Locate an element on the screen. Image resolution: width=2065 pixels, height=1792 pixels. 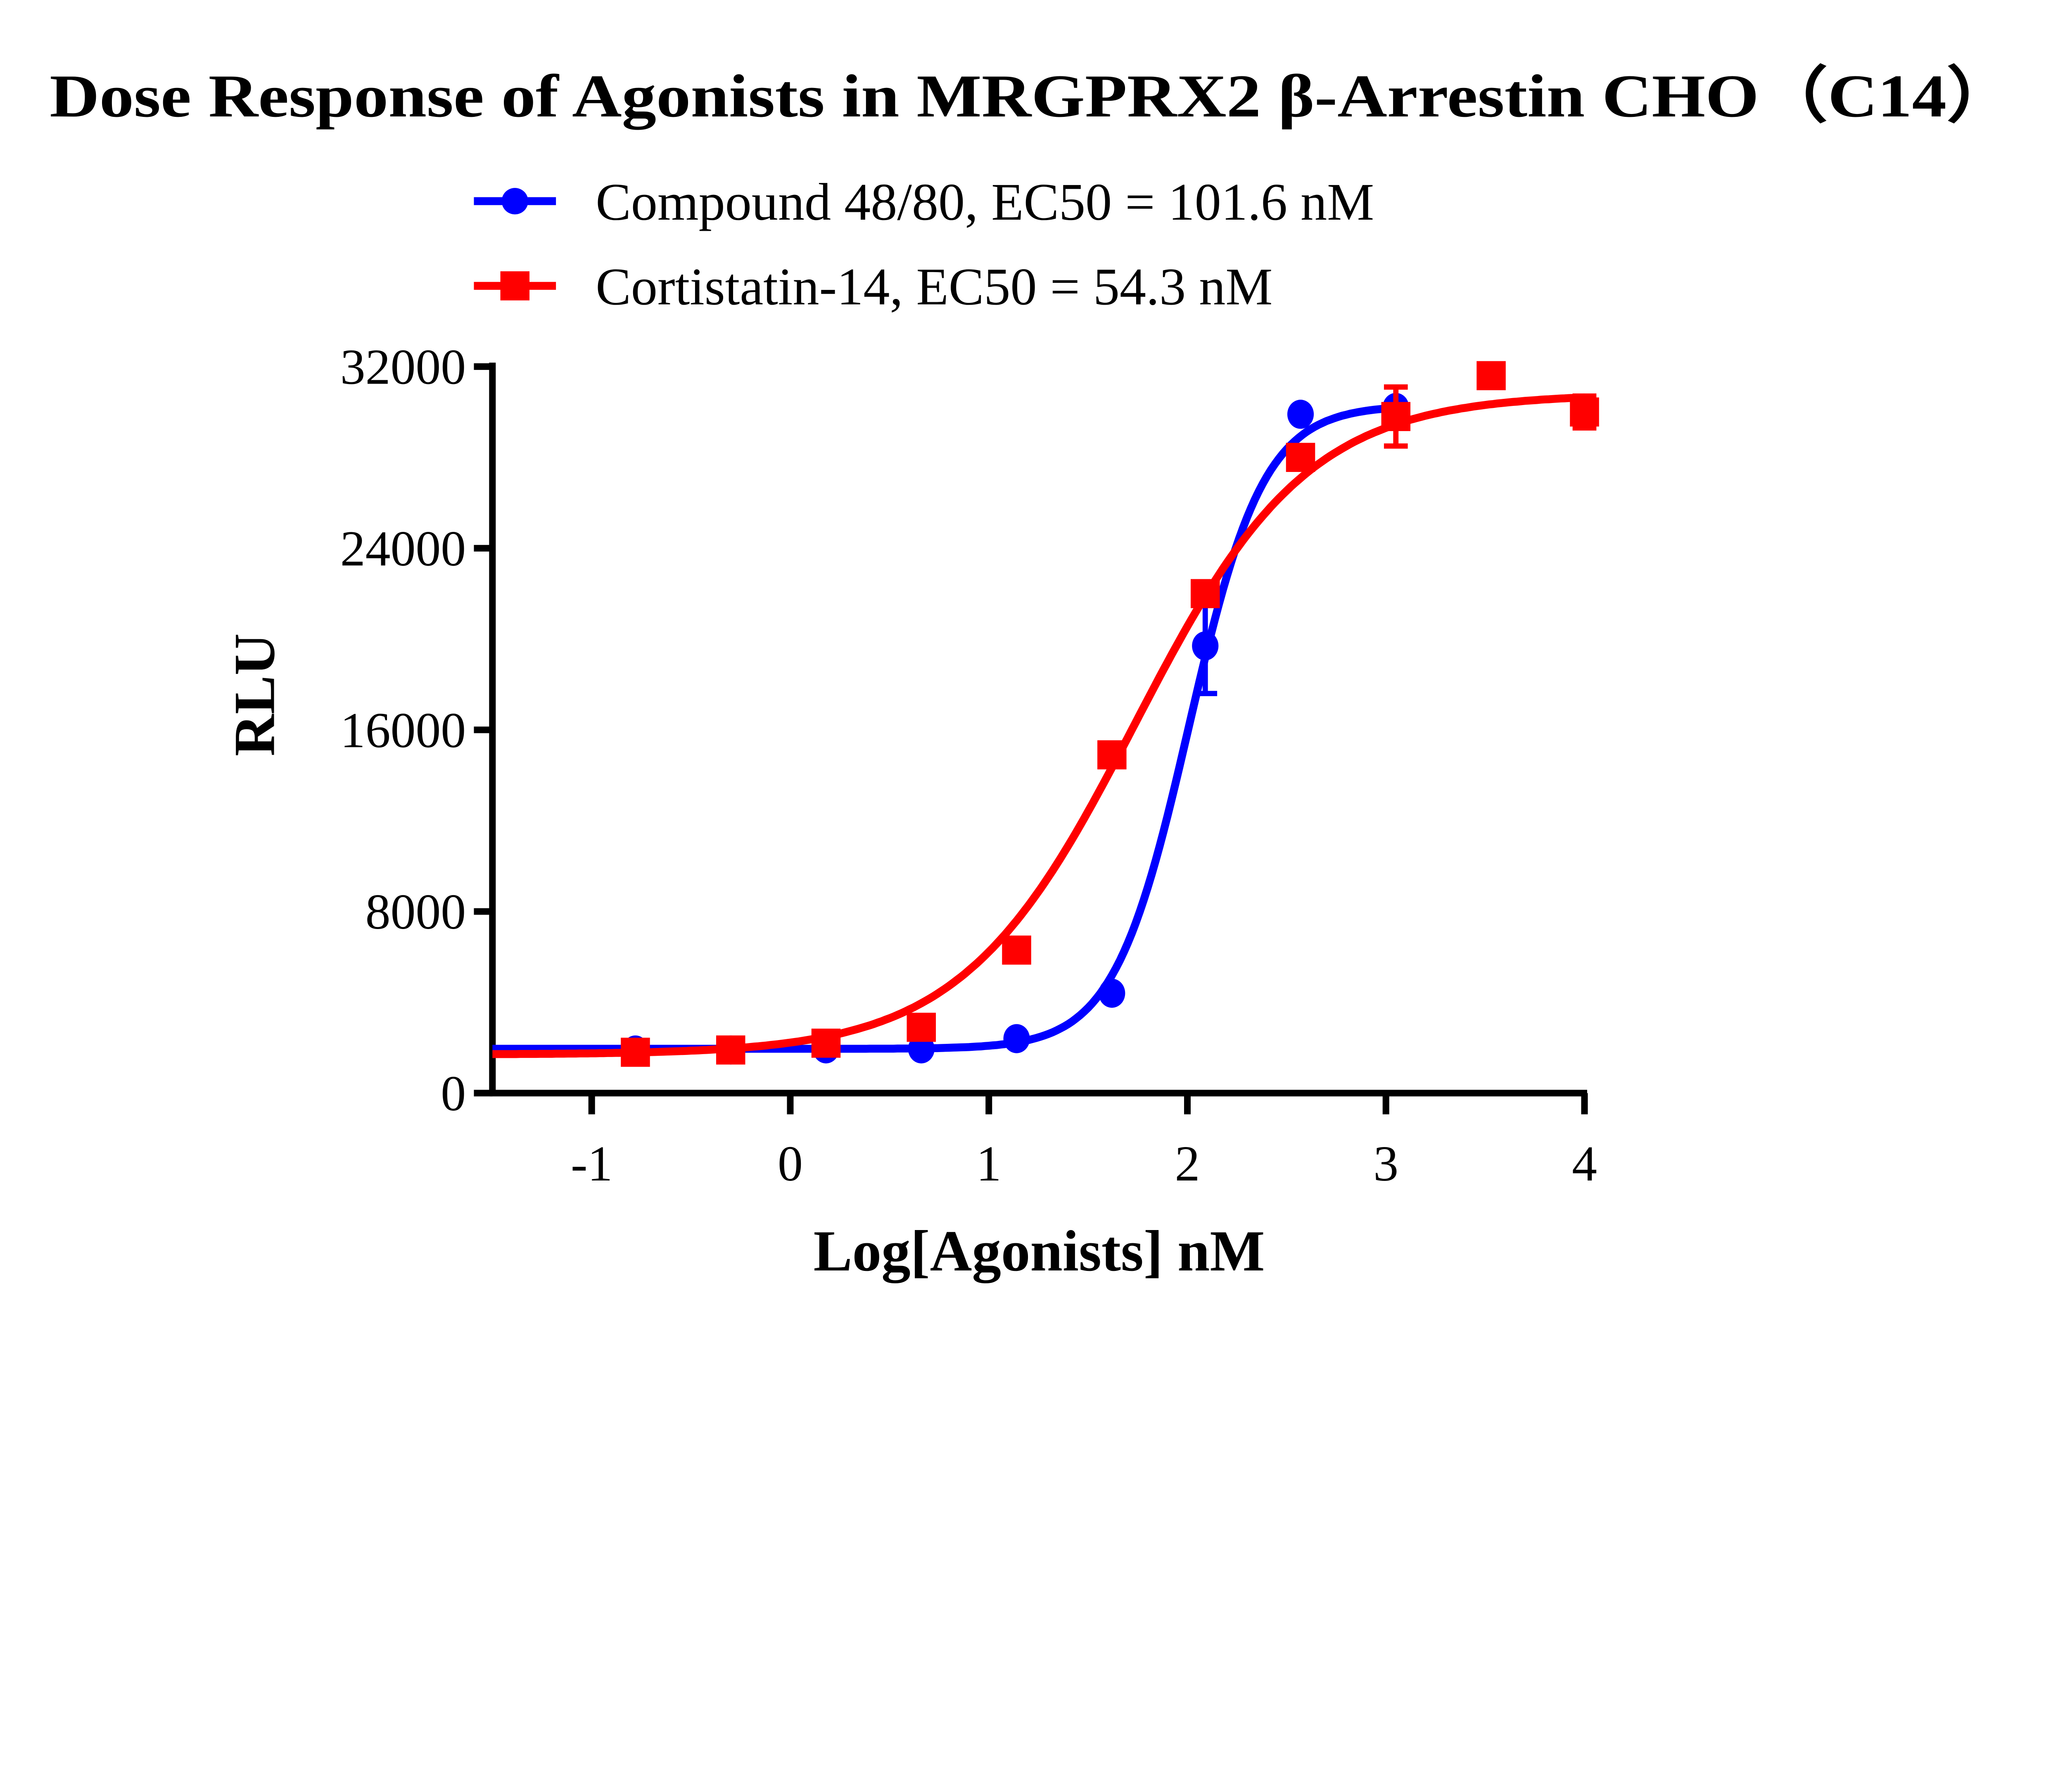
y-tick-label: 0 is located at coordinates (453, 1093).